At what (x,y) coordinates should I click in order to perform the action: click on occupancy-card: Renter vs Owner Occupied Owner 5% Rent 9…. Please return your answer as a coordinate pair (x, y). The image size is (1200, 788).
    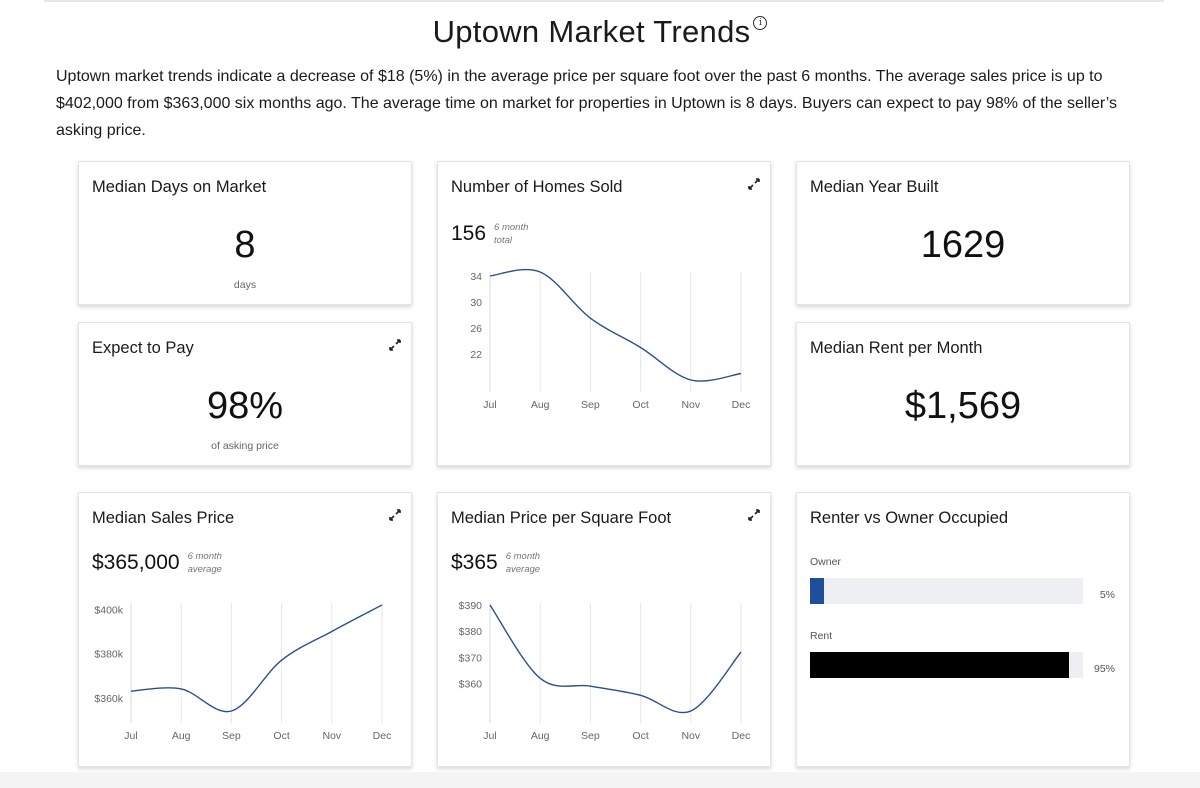
    Looking at the image, I should click on (963, 629).